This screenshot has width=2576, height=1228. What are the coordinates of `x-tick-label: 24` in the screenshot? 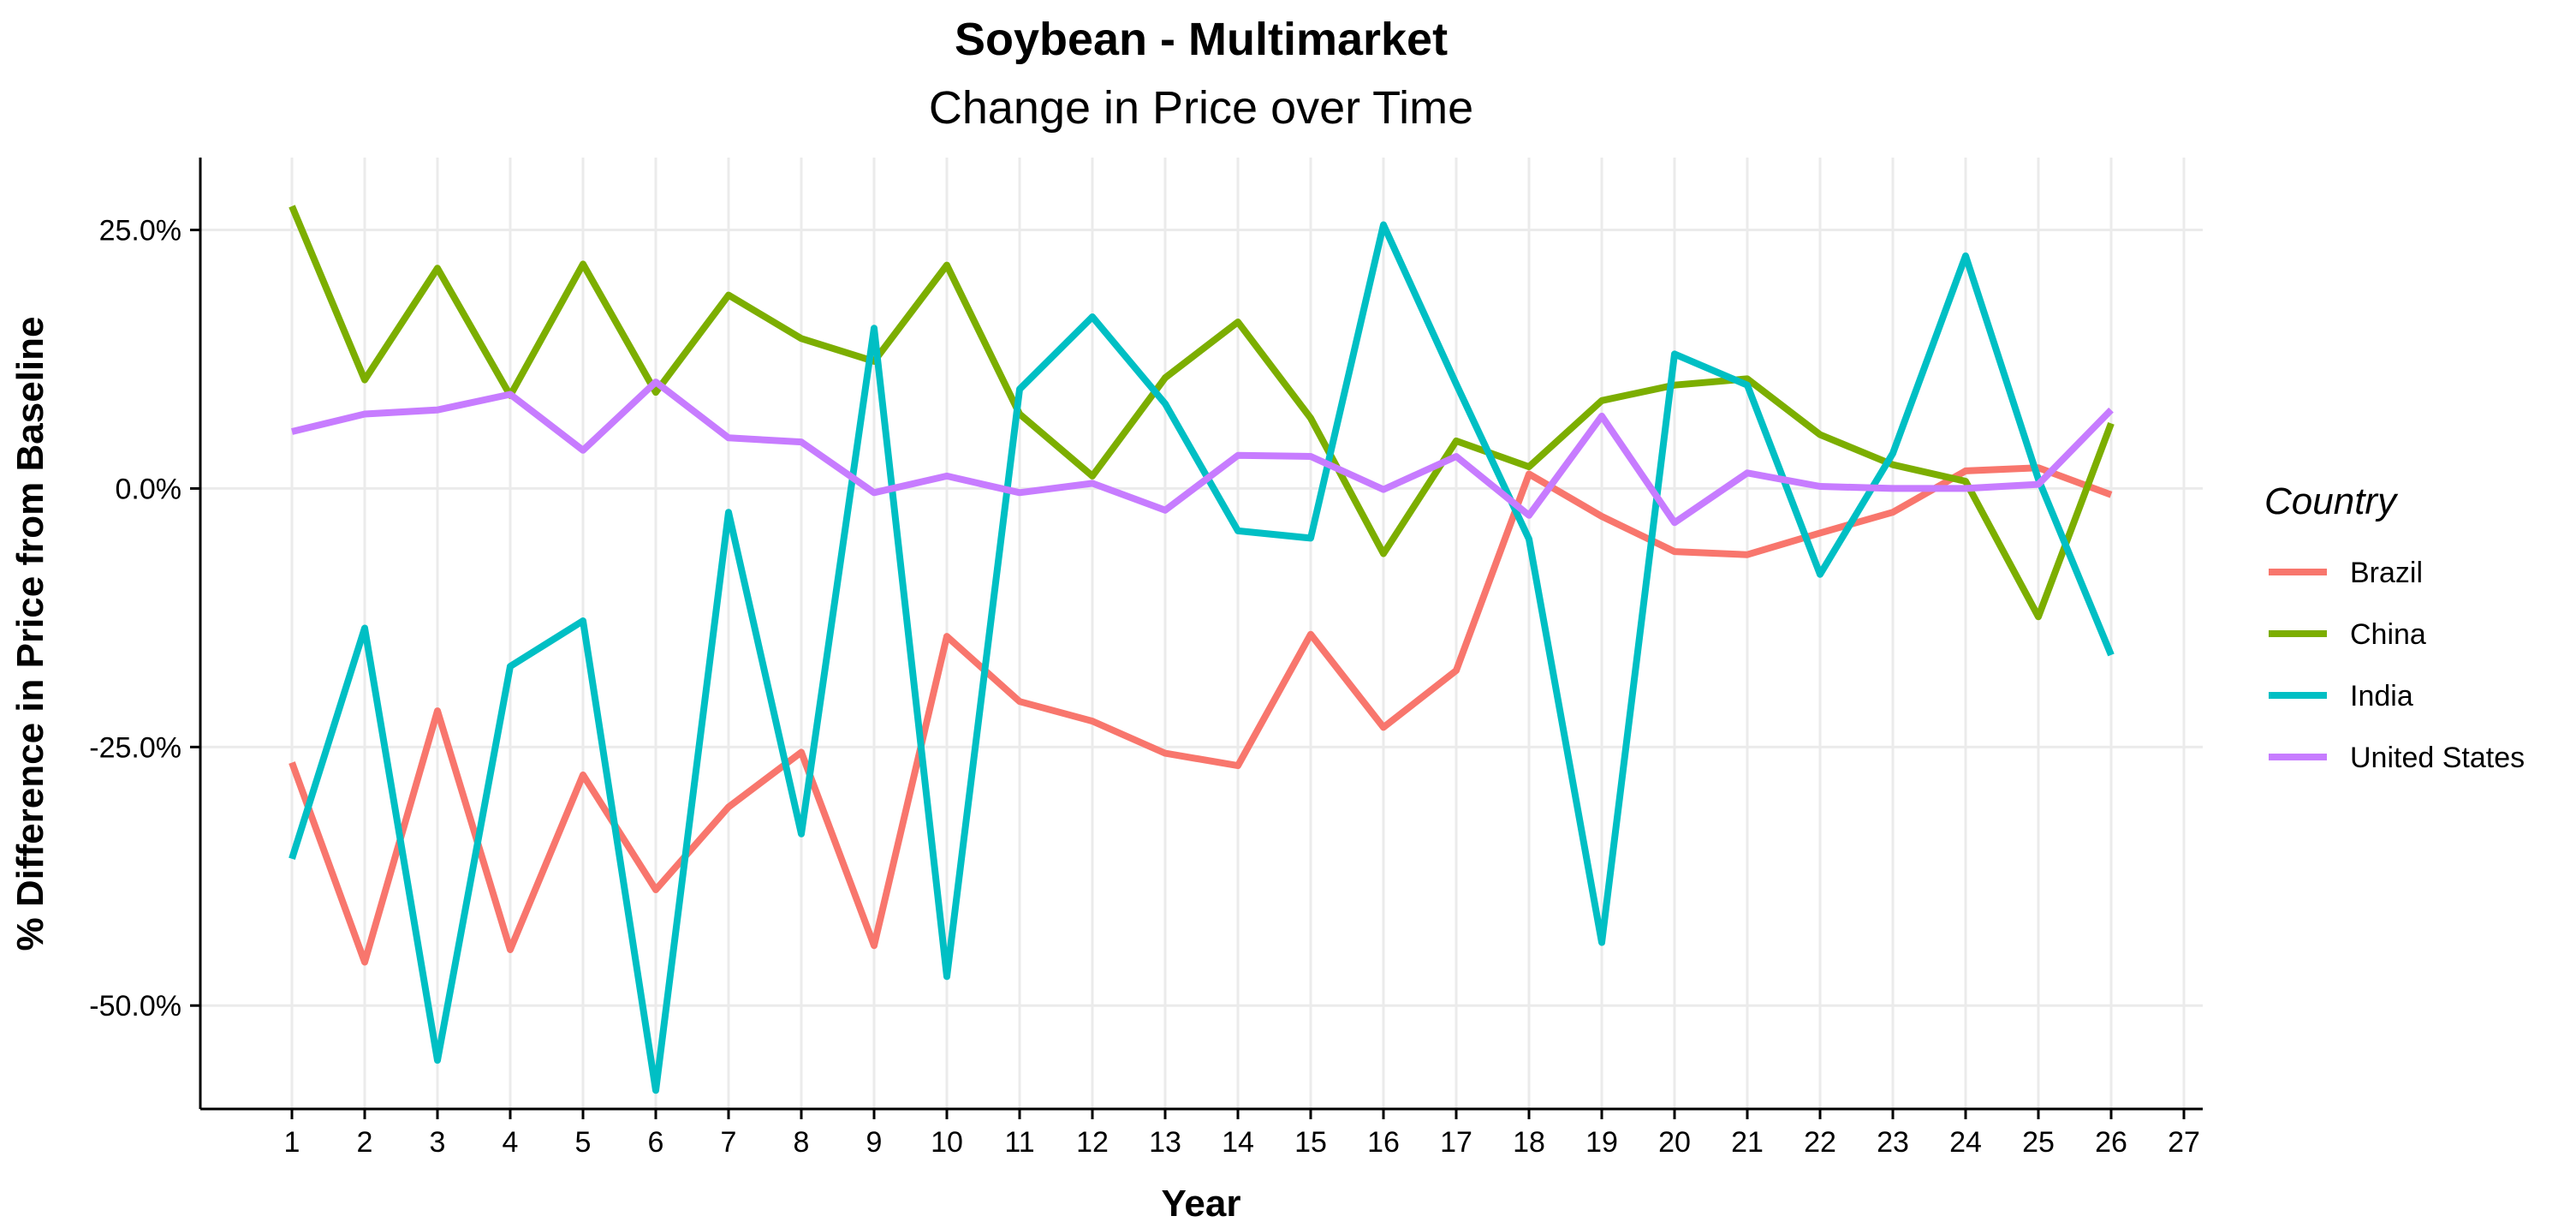 It's located at (1966, 1142).